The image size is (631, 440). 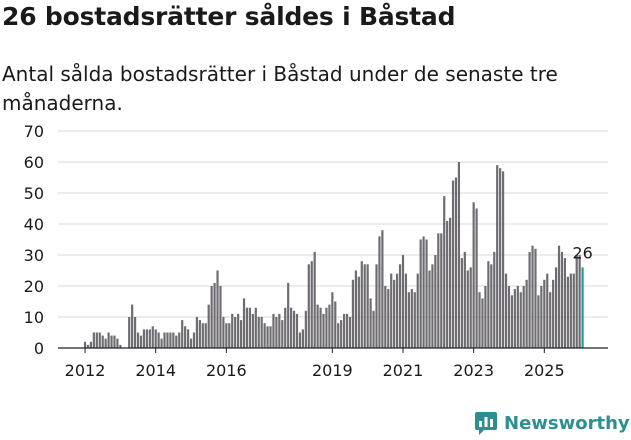 What do you see at coordinates (34, 317) in the screenshot?
I see `y-tick-label: 10` at bounding box center [34, 317].